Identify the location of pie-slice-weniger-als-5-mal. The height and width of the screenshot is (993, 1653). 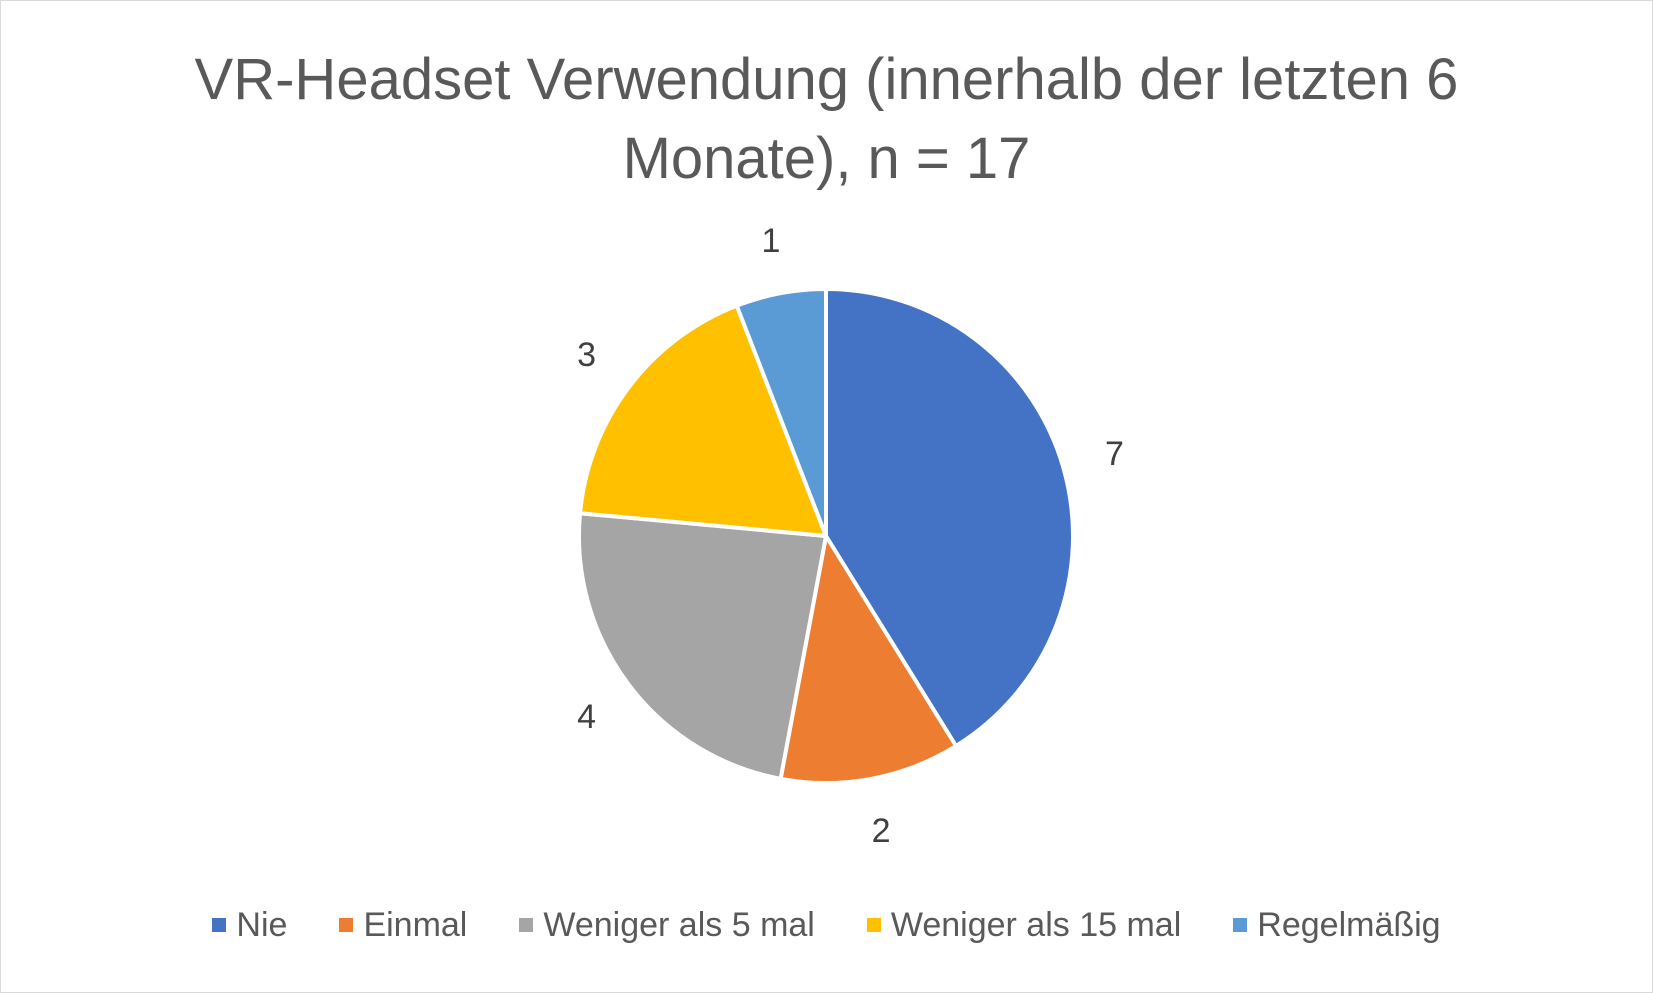
(702, 646).